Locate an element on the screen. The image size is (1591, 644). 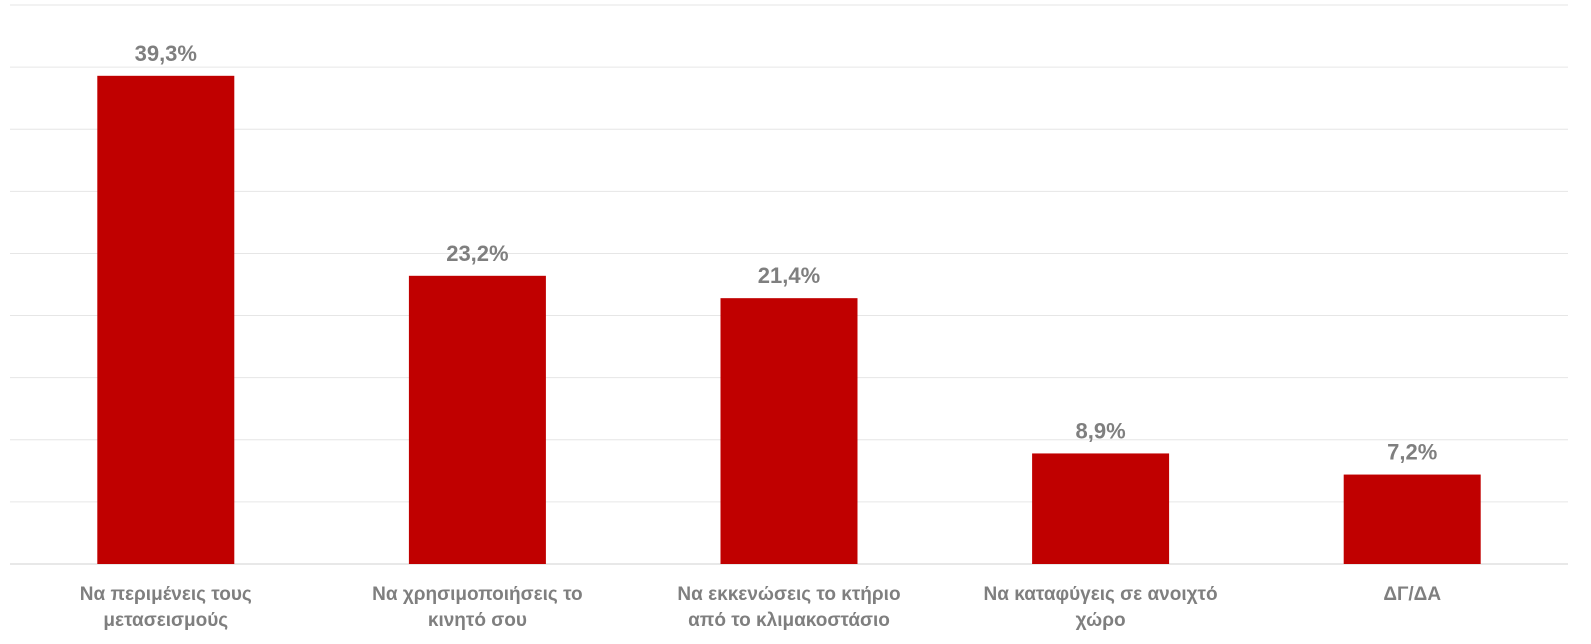
category-label-line: ΔΓ/ΔΑ is located at coordinates (1412, 594).